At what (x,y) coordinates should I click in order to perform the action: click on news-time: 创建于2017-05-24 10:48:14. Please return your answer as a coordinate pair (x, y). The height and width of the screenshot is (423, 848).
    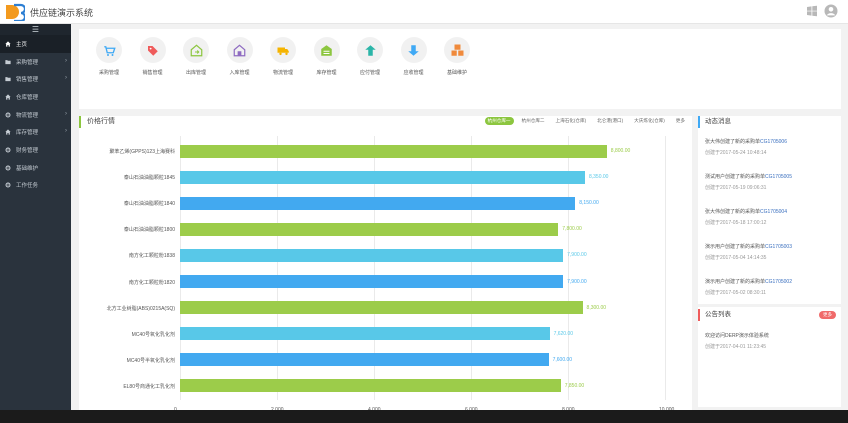
    Looking at the image, I should click on (736, 153).